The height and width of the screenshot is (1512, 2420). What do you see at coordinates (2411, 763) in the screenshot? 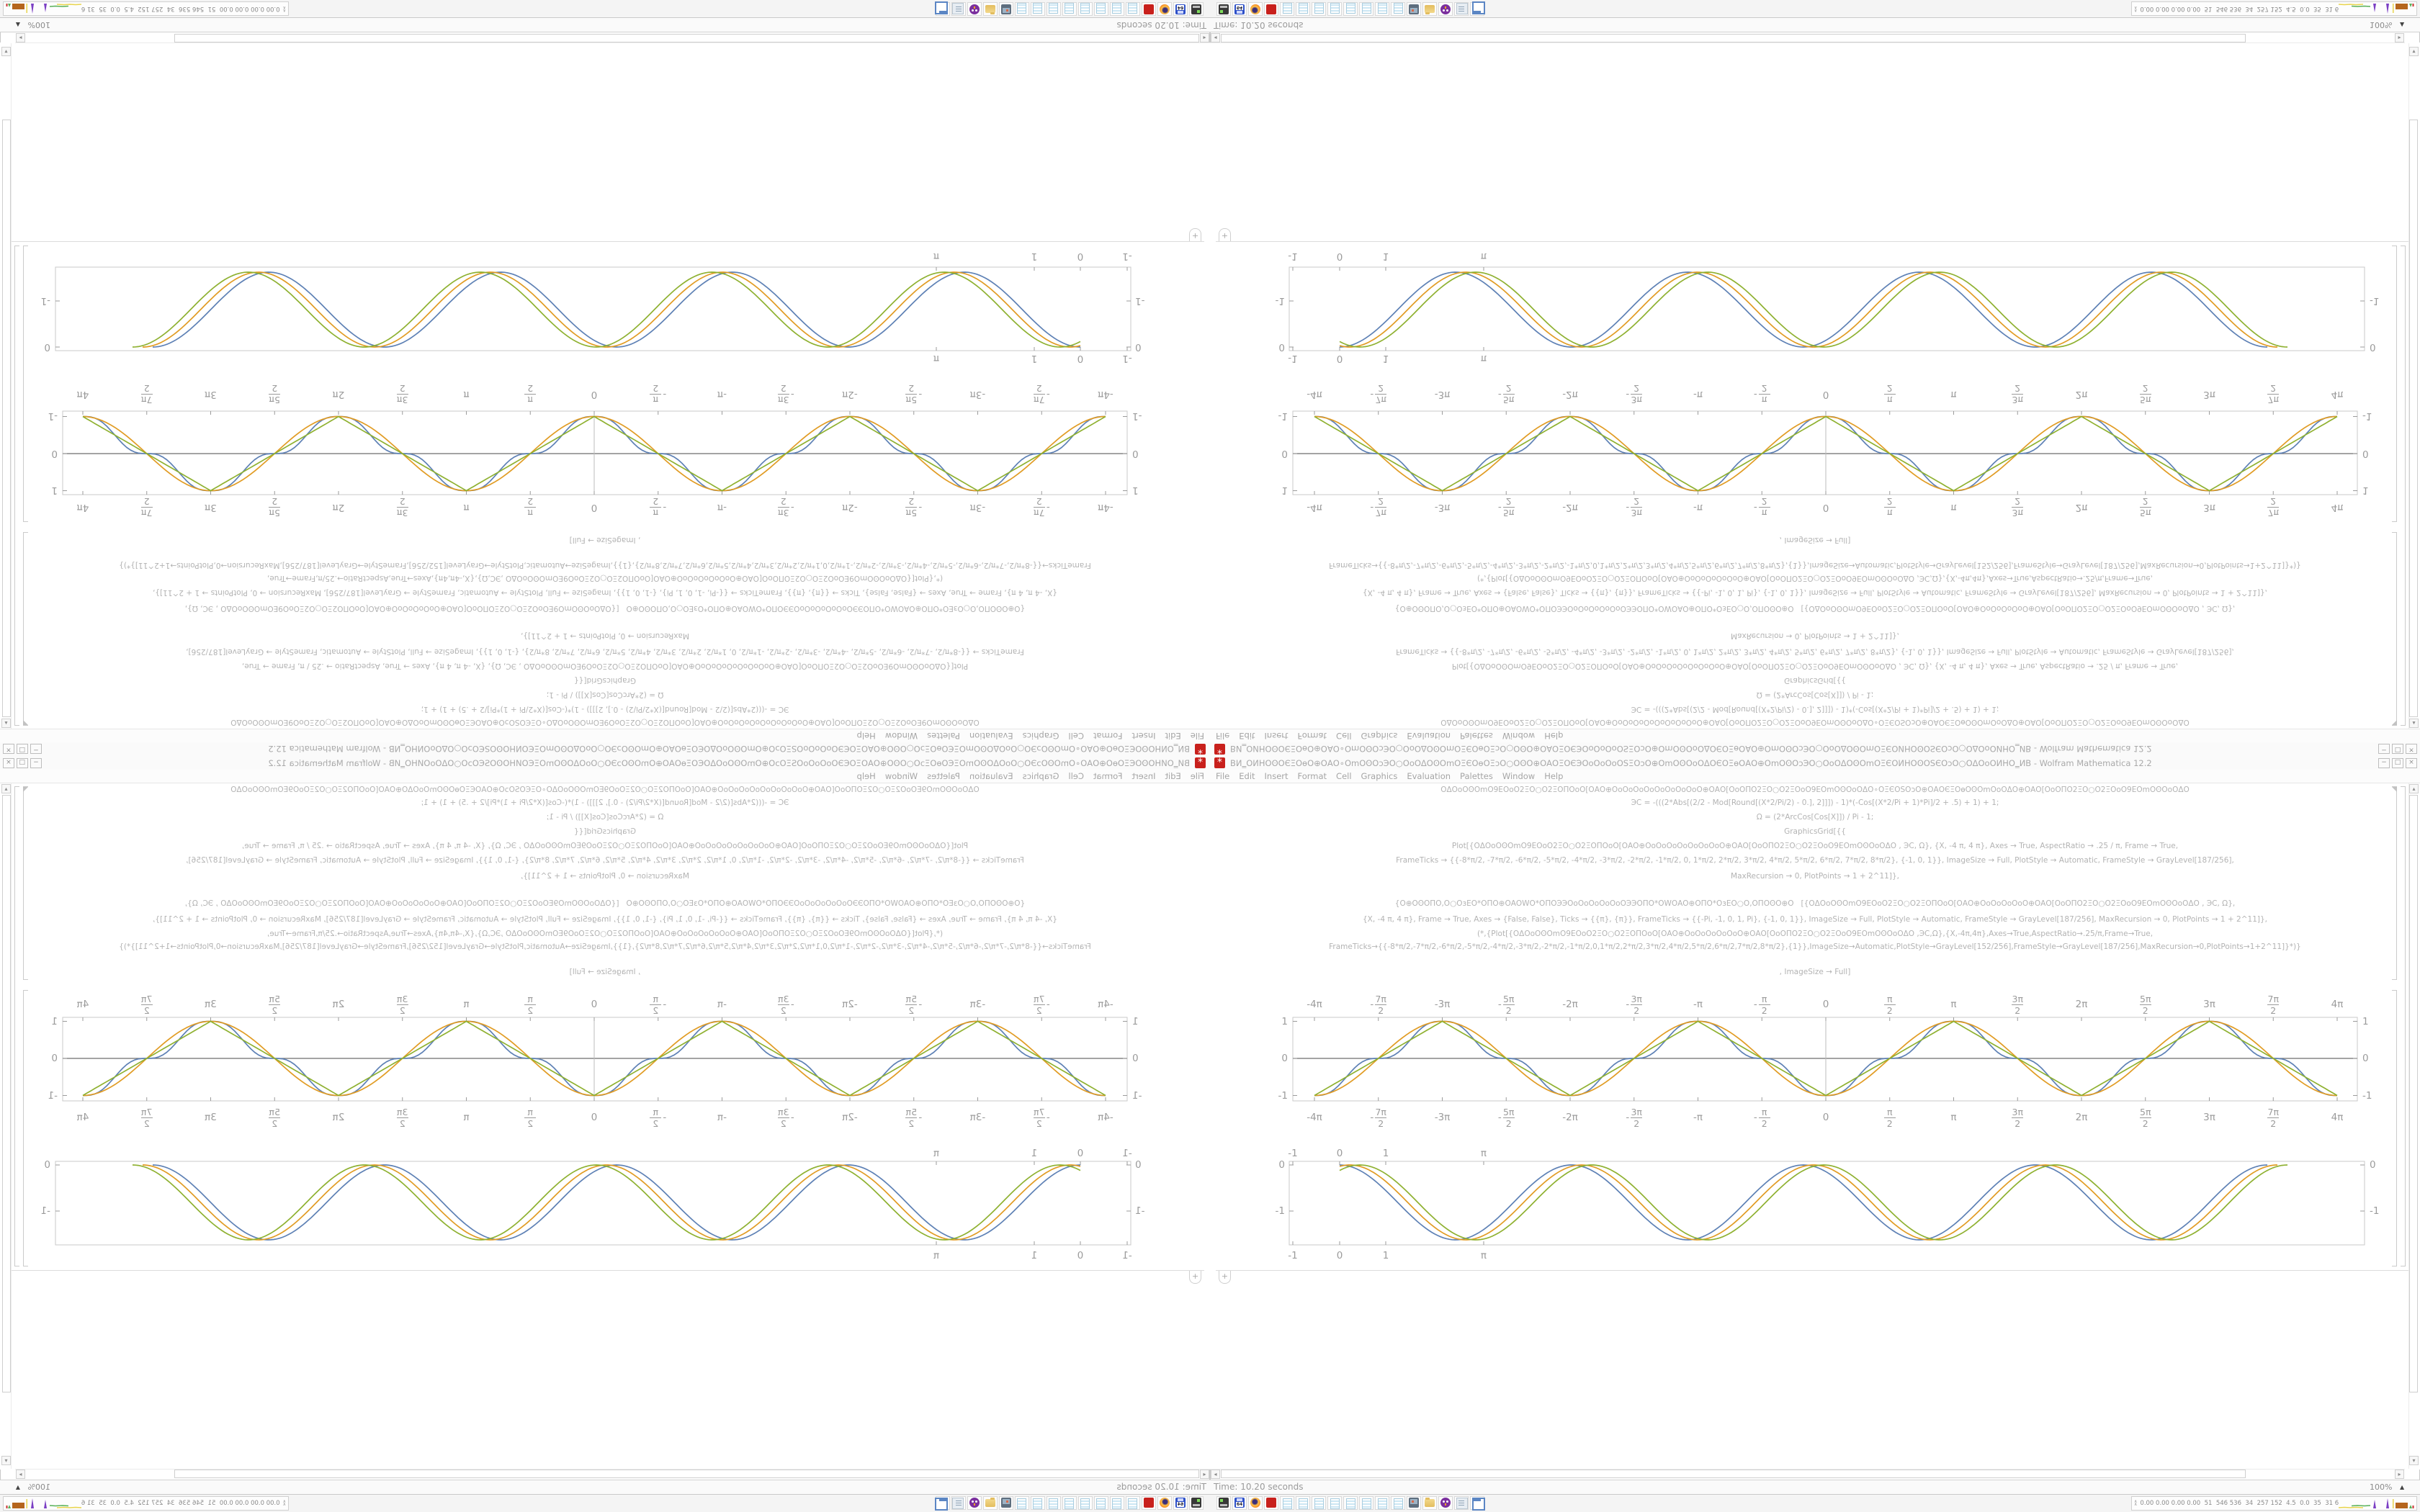
I see `close-button: ×` at bounding box center [2411, 763].